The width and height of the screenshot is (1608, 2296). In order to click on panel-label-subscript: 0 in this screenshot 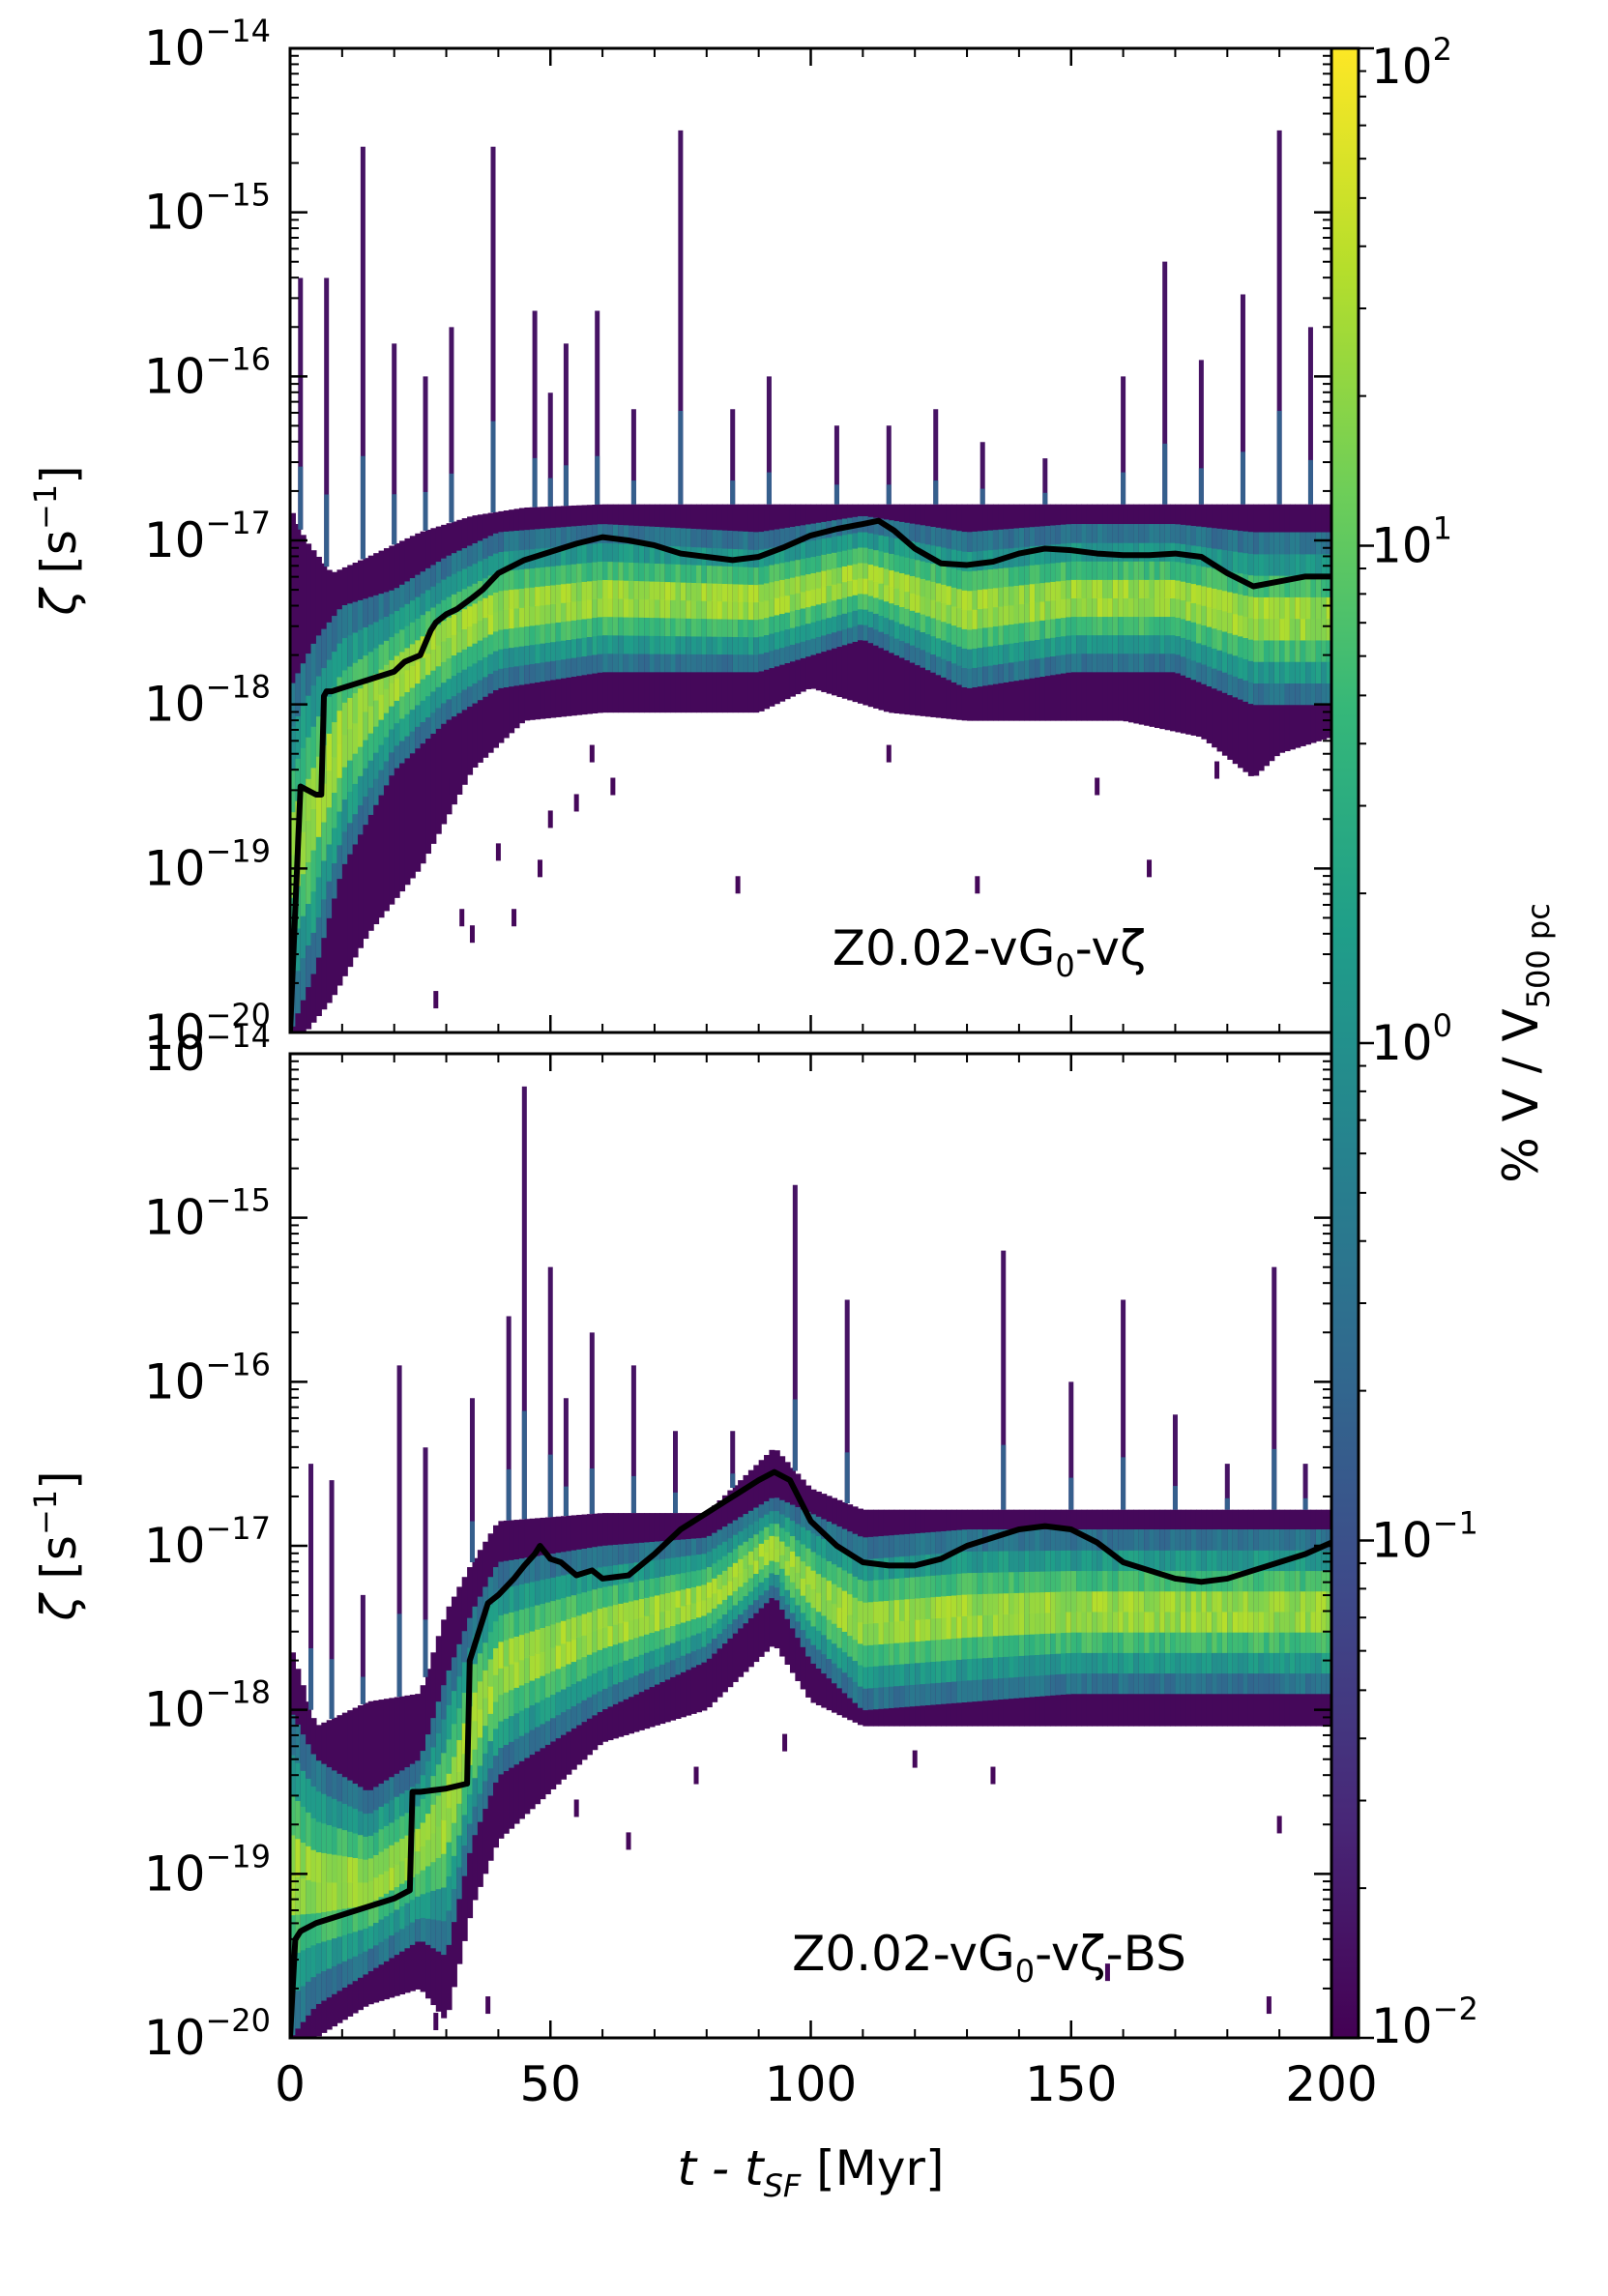, I will do `click(1025, 1971)`.